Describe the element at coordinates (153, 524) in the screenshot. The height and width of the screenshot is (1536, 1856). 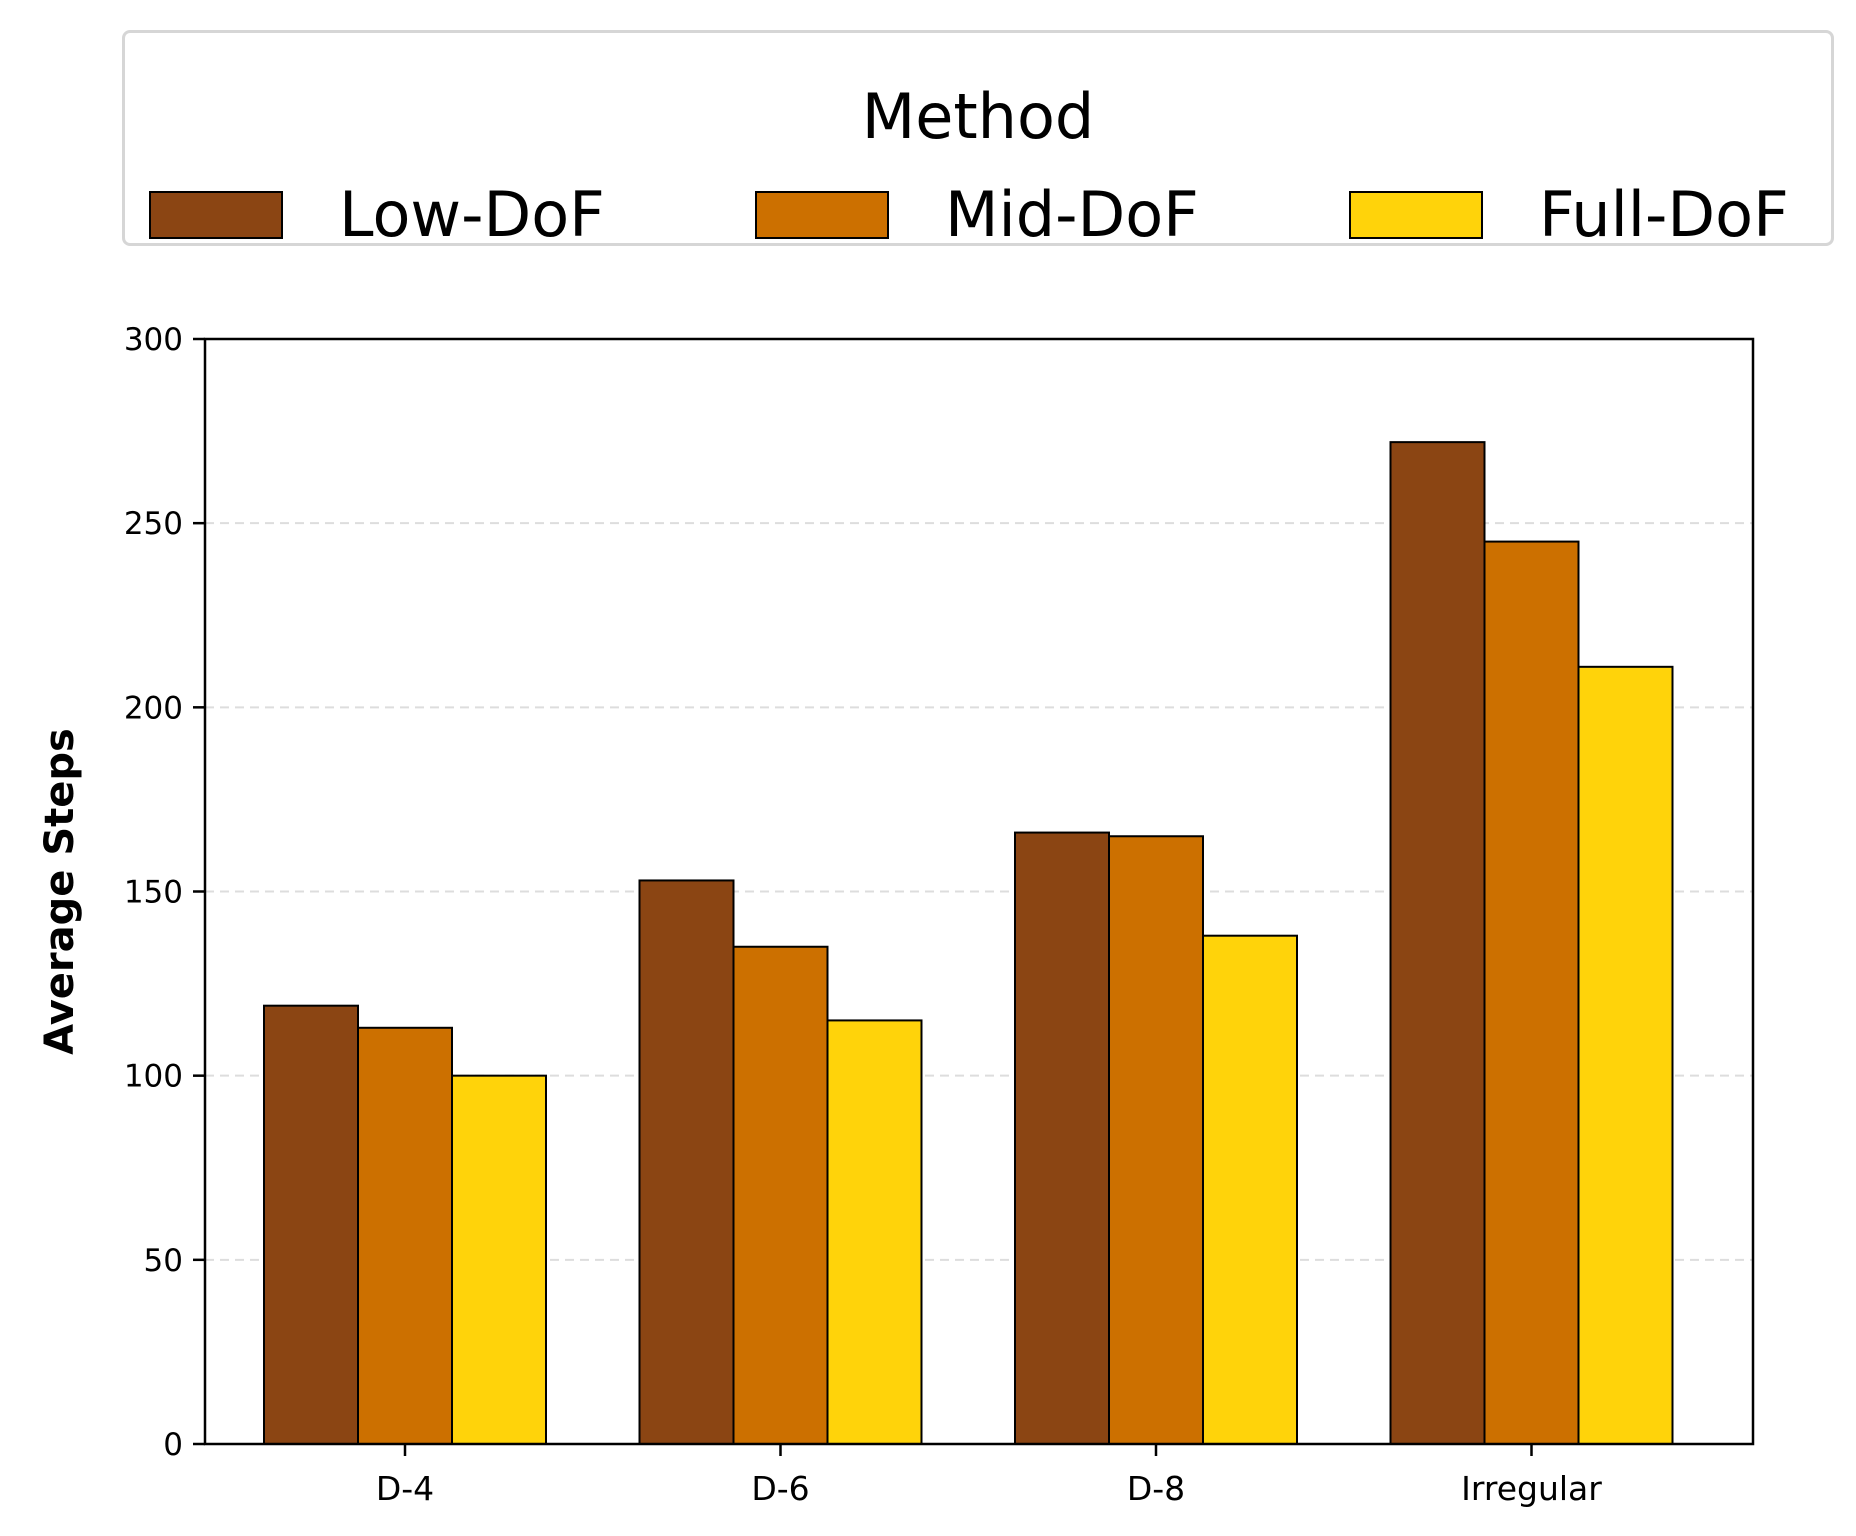
I see `y-tick-label: 250` at that location.